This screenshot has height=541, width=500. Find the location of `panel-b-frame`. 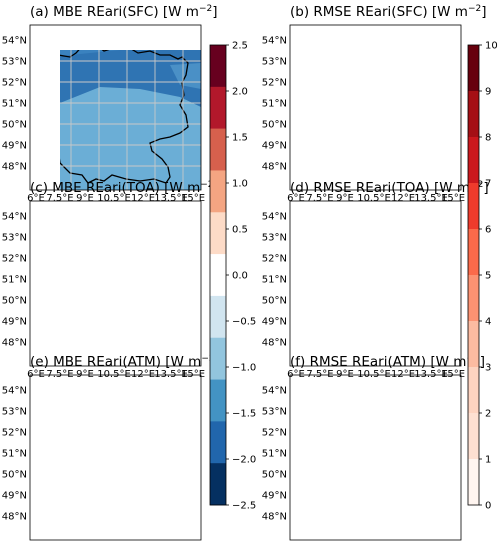

panel-b-frame is located at coordinates (375, 107).